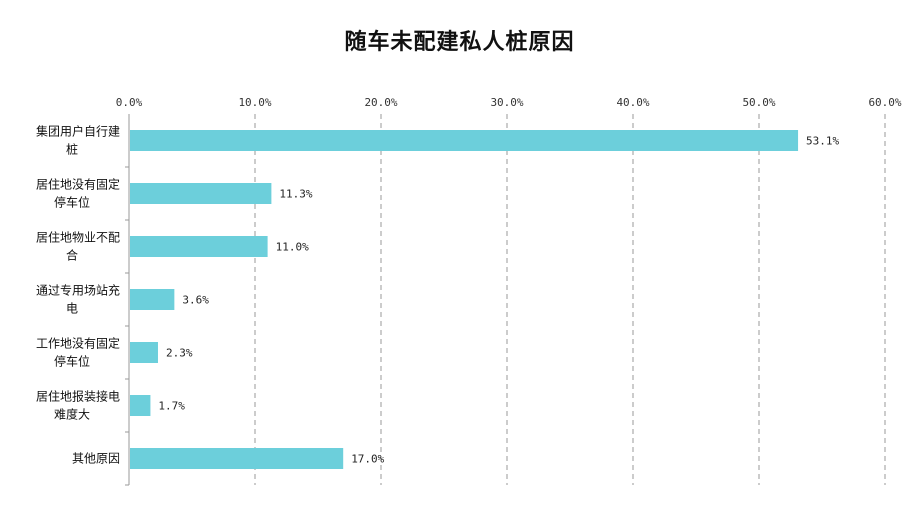 The height and width of the screenshot is (520, 919). Describe the element at coordinates (758, 102) in the screenshot. I see `x-tick-label: 50.0%` at that location.